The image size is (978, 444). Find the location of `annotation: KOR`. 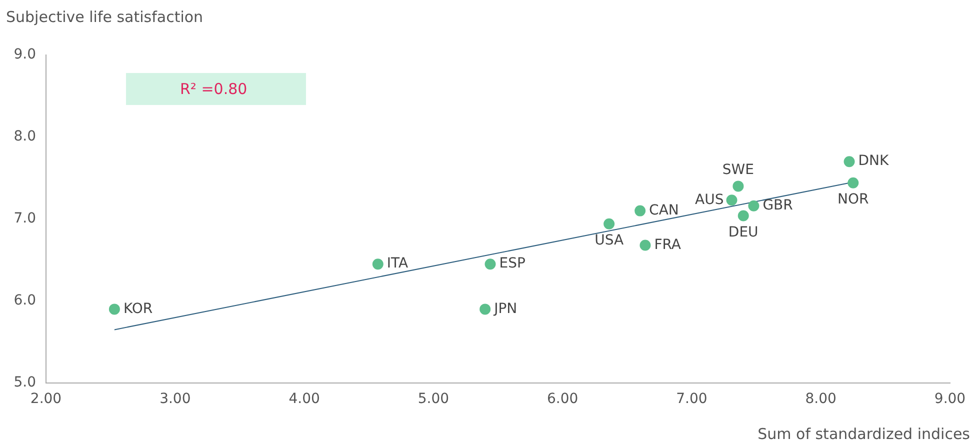

annotation: KOR is located at coordinates (138, 308).